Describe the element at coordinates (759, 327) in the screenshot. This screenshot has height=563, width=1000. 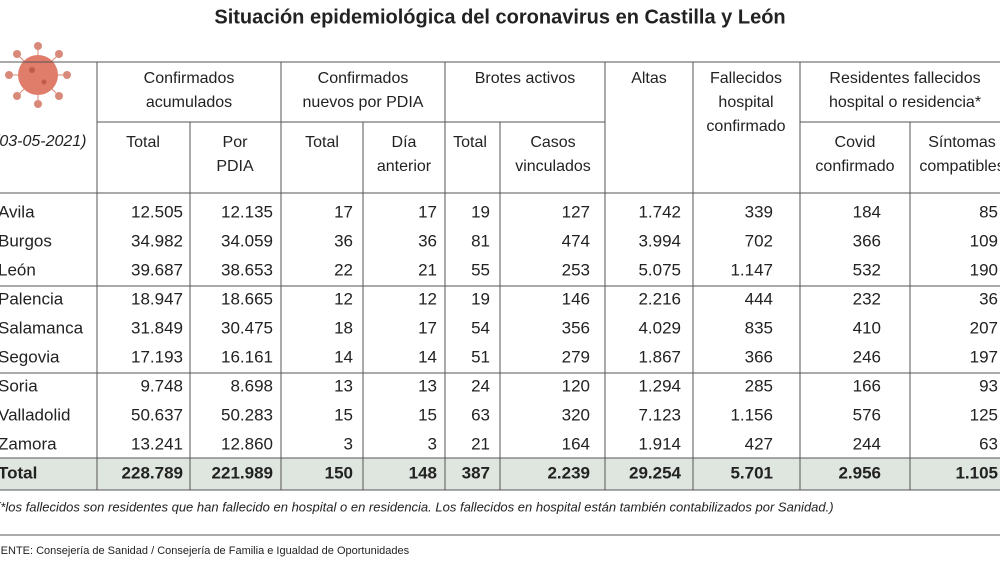
I see `cell: 835` at that location.